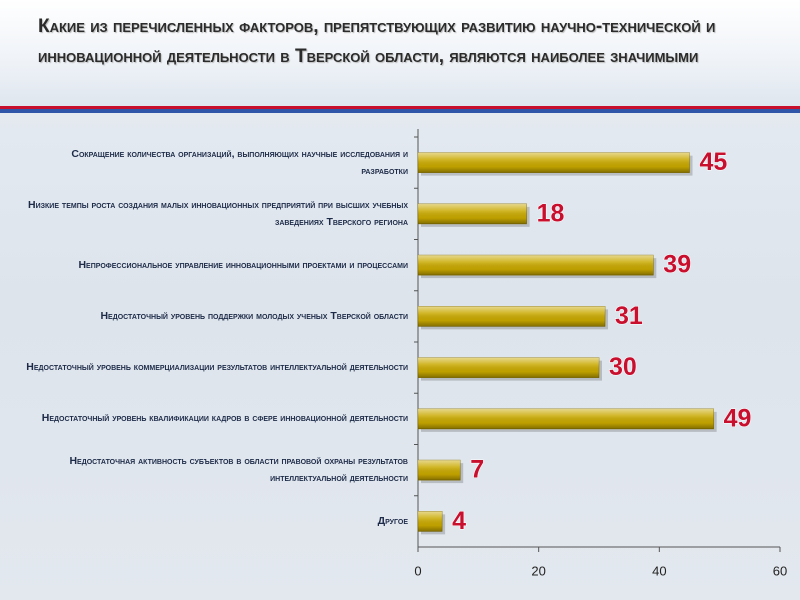 The width and height of the screenshot is (800, 600). Describe the element at coordinates (780, 570) in the screenshot. I see `x-tick-label: 60` at that location.